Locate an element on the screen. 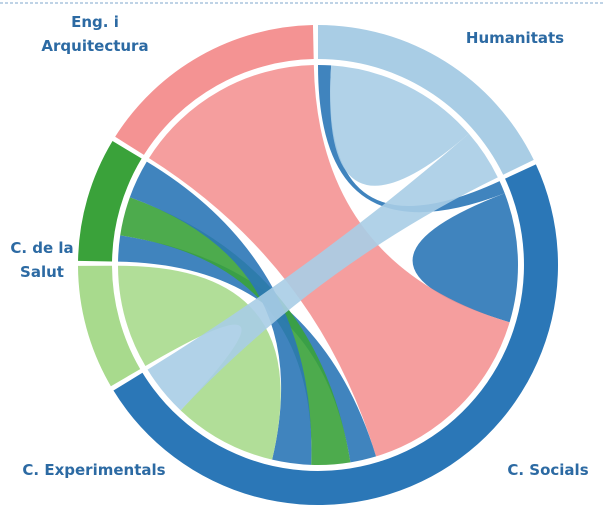 Image resolution: width=604 pixels, height=514 pixels. group-label: C. de la Salut is located at coordinates (42, 260).